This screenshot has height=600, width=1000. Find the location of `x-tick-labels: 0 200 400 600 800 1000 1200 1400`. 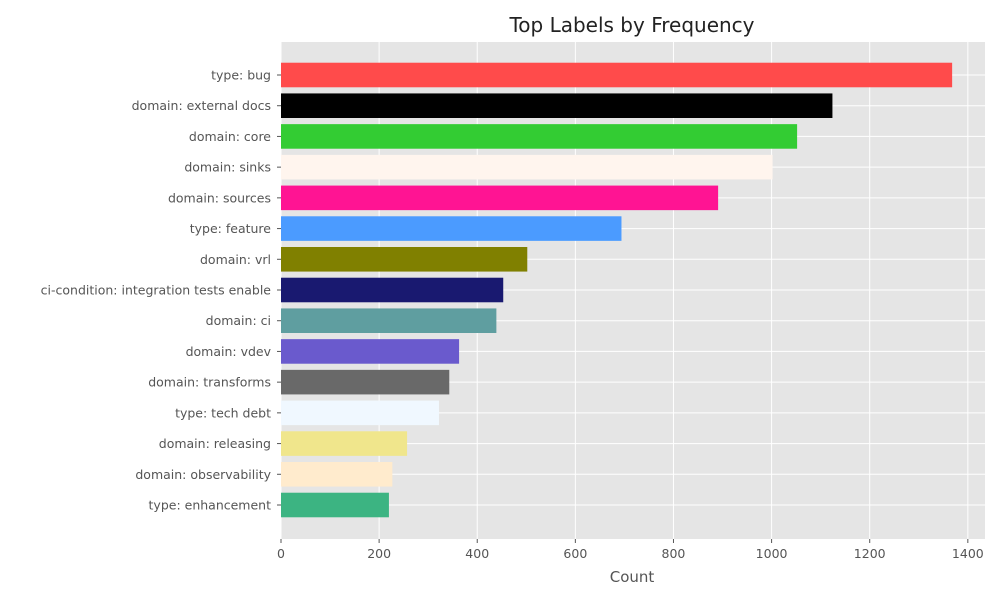

x-tick-labels: 0 200 400 600 800 1000 1200 1400 is located at coordinates (630, 550).